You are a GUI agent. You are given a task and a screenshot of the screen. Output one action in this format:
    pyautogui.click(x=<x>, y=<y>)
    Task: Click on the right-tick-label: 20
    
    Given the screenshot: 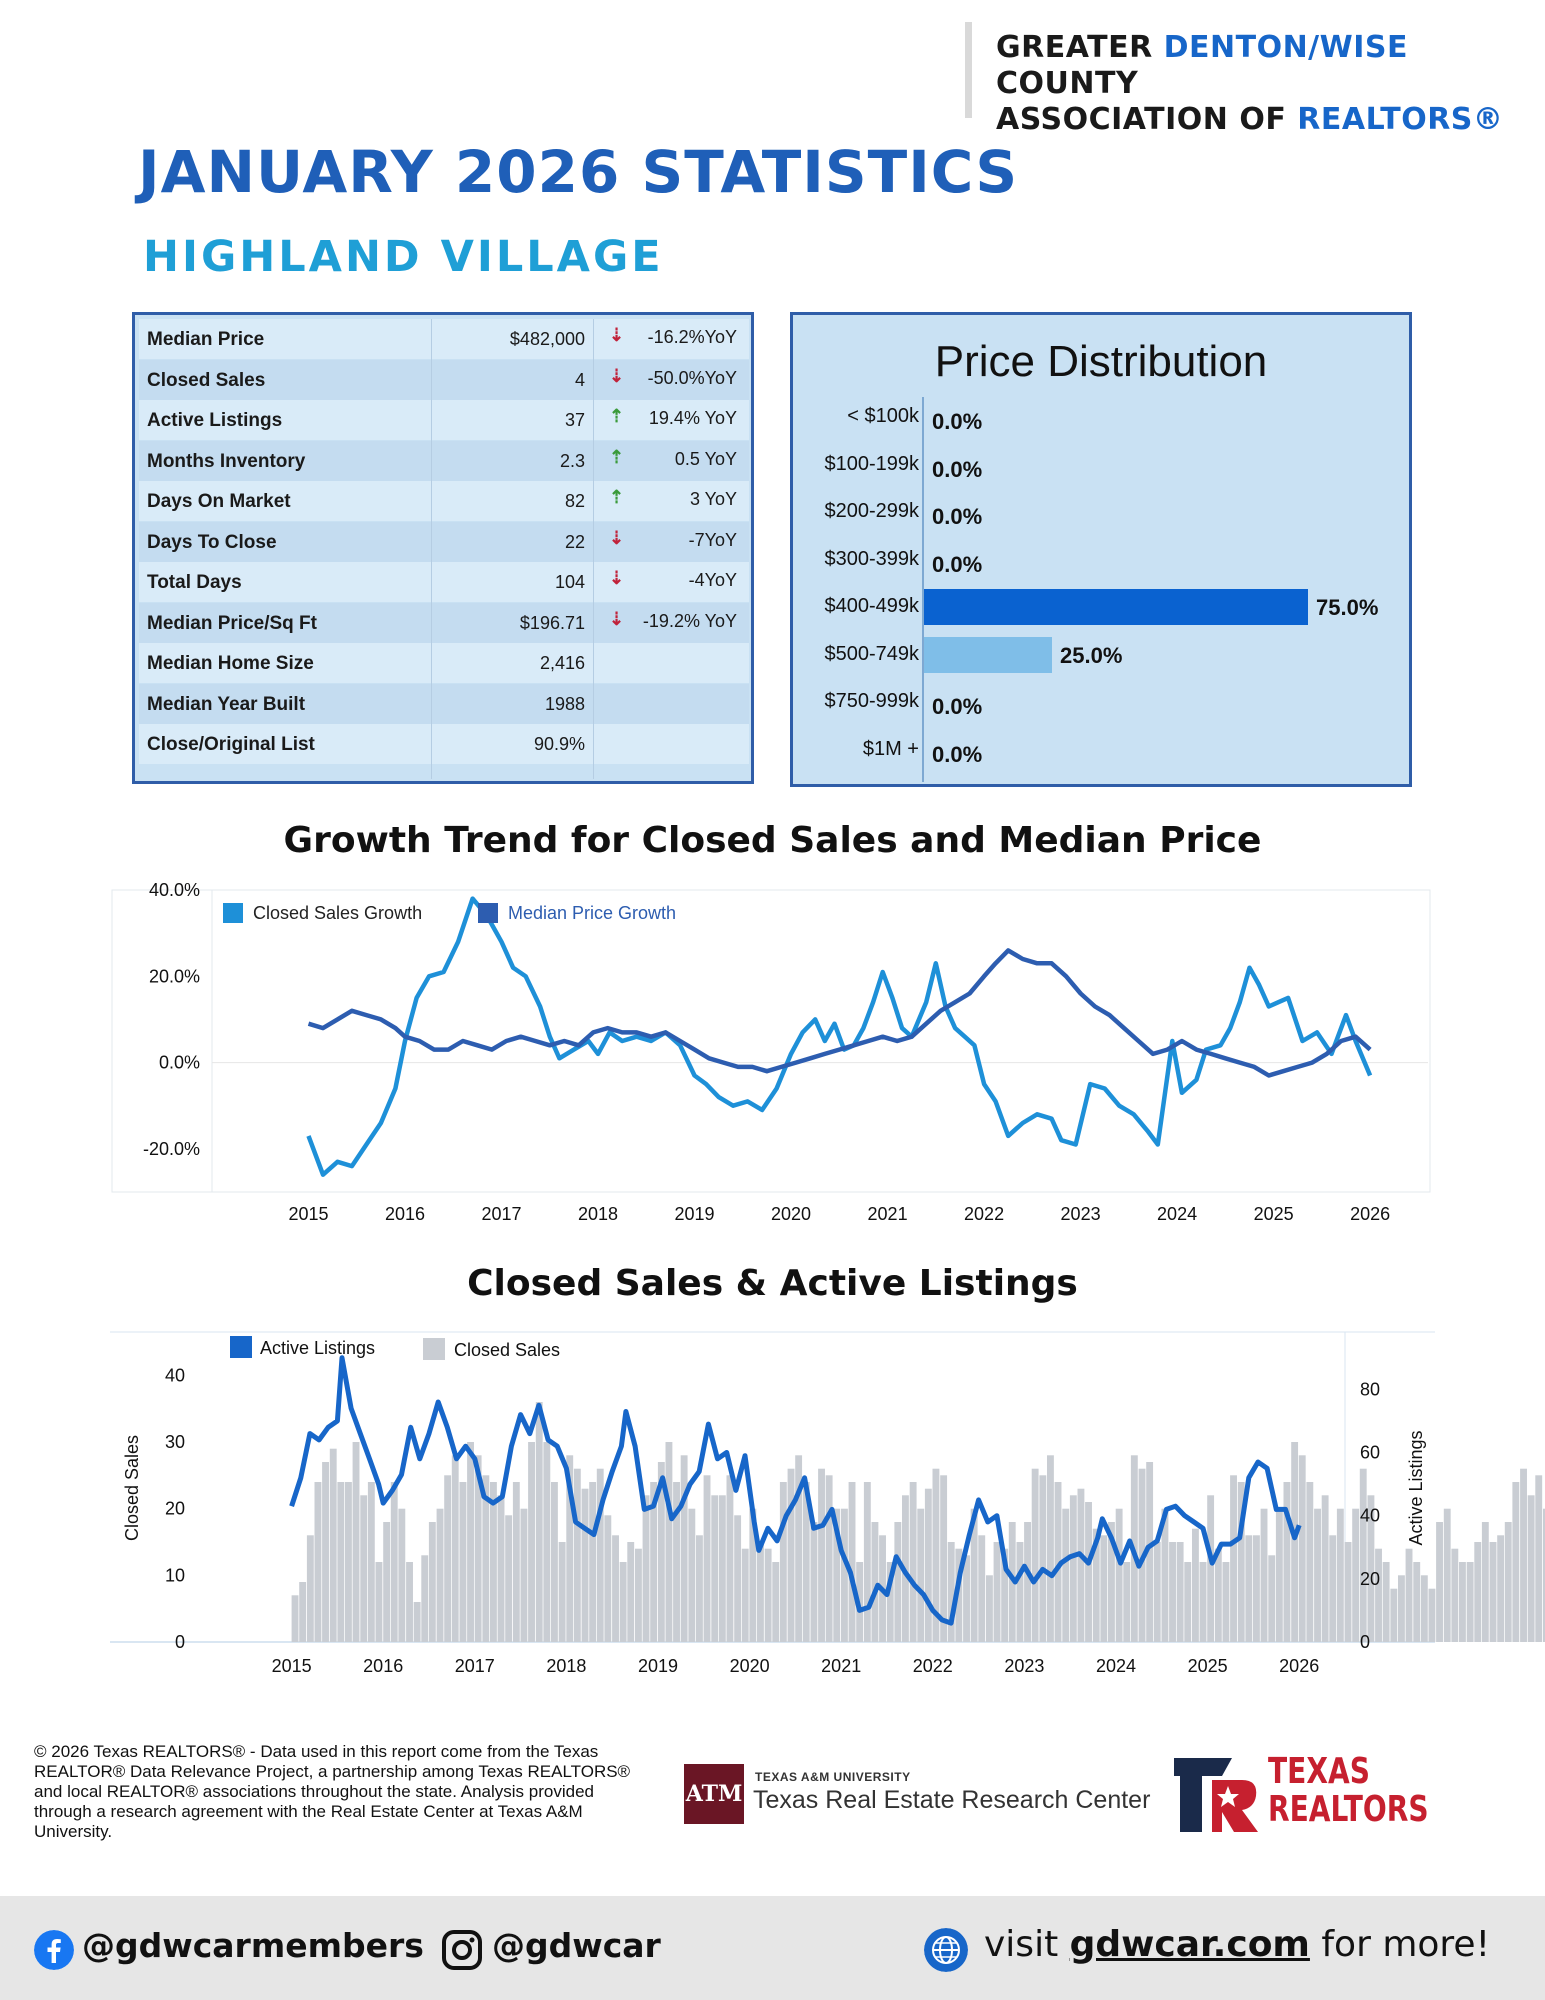 What is the action you would take?
    pyautogui.click(x=1370, y=1579)
    